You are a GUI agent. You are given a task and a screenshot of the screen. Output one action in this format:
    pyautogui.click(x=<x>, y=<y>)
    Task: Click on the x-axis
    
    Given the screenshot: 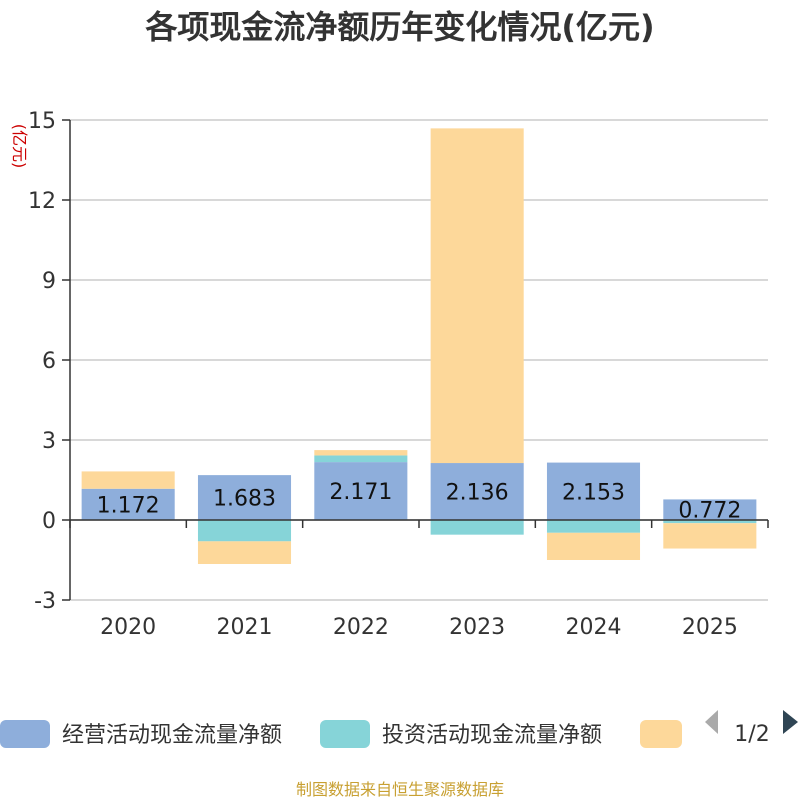 What is the action you would take?
    pyautogui.click(x=419, y=523)
    